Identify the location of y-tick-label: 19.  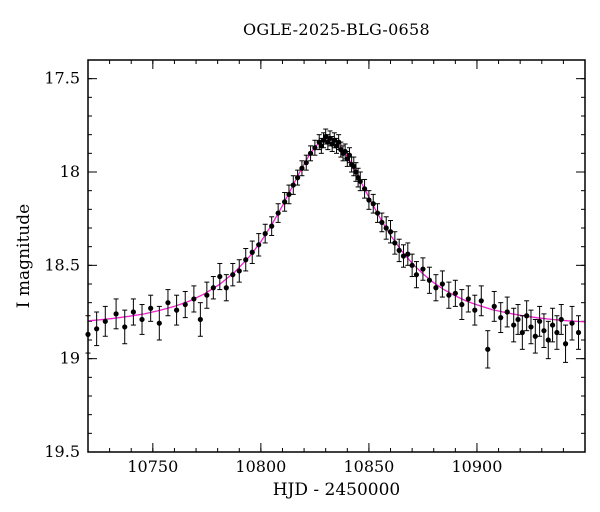
(70, 358).